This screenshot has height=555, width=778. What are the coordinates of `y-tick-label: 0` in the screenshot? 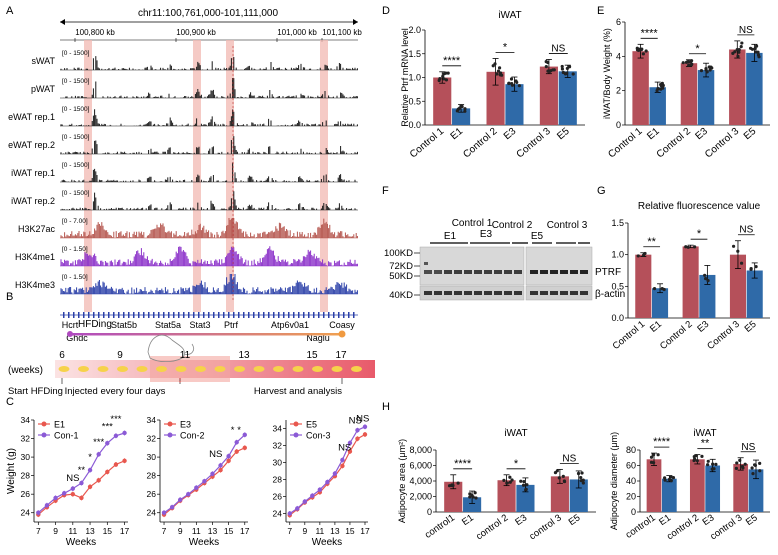 It's located at (618, 125).